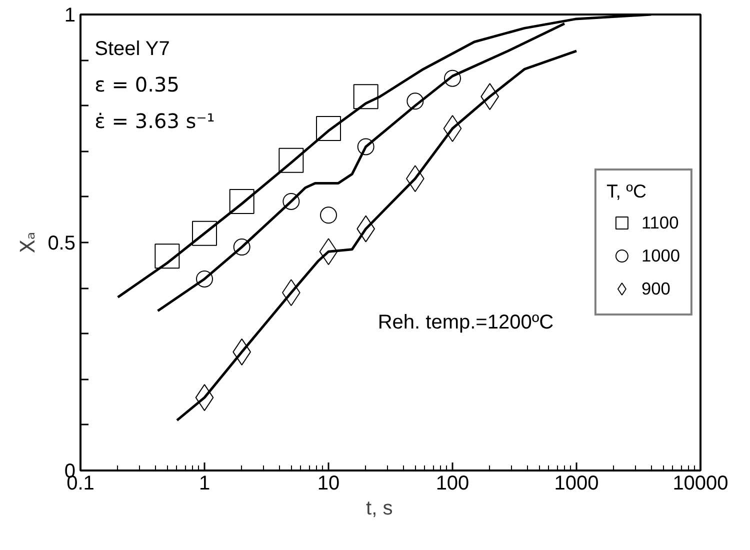 The height and width of the screenshot is (550, 750). What do you see at coordinates (70, 15) in the screenshot?
I see `y-tick-label: 1` at bounding box center [70, 15].